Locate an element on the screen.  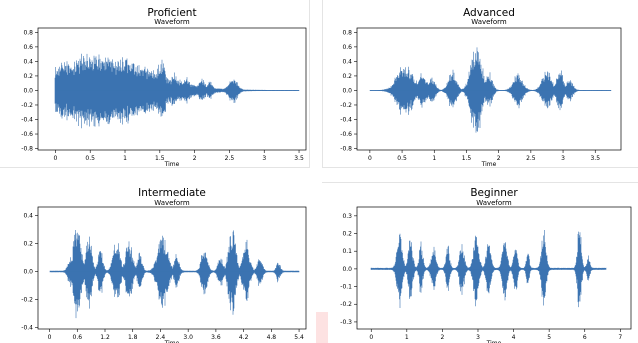
panel-title: Beginner is located at coordinates (494, 193).